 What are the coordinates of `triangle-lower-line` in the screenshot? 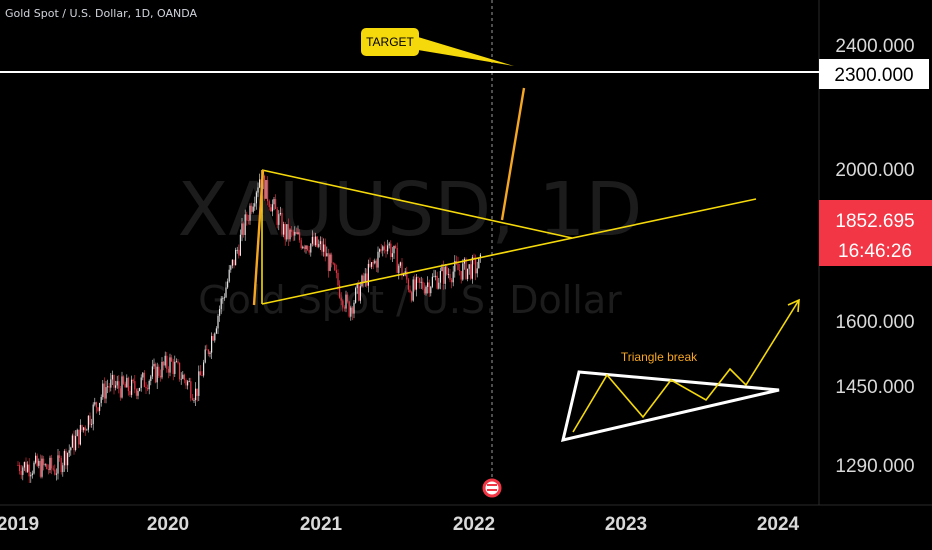 It's located at (509, 251).